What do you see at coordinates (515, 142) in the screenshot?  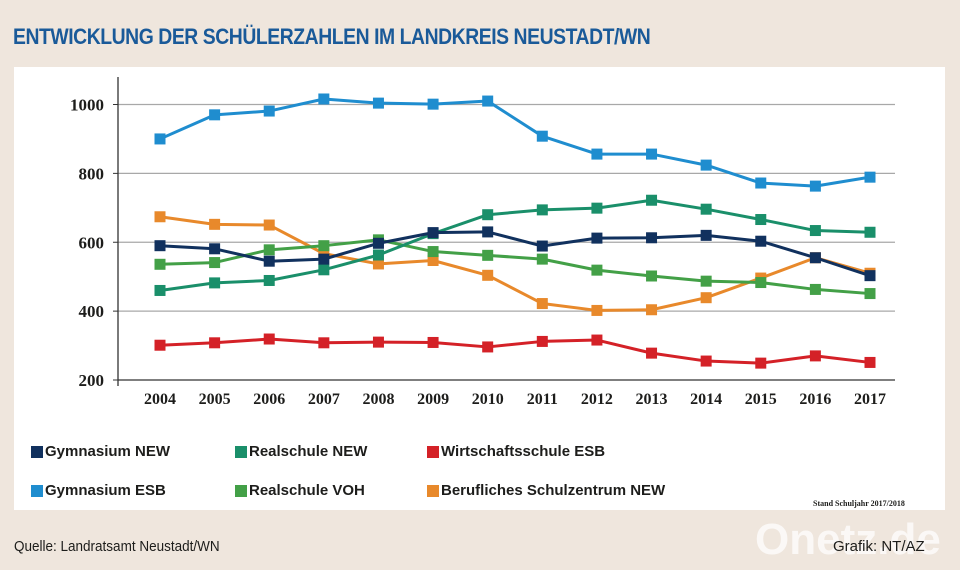 I see `series-line-gymnasium-esb` at bounding box center [515, 142].